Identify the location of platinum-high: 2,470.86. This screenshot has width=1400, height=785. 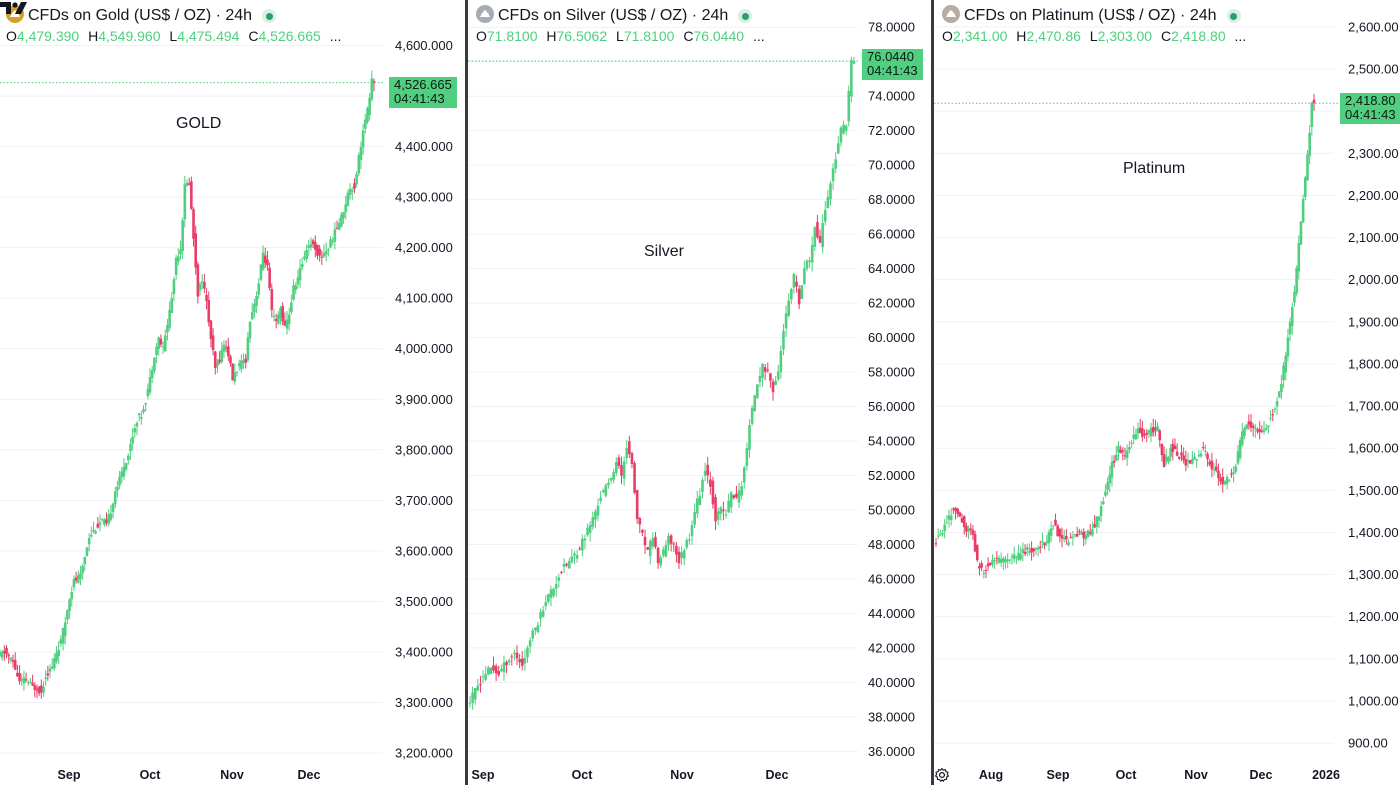
(1053, 36).